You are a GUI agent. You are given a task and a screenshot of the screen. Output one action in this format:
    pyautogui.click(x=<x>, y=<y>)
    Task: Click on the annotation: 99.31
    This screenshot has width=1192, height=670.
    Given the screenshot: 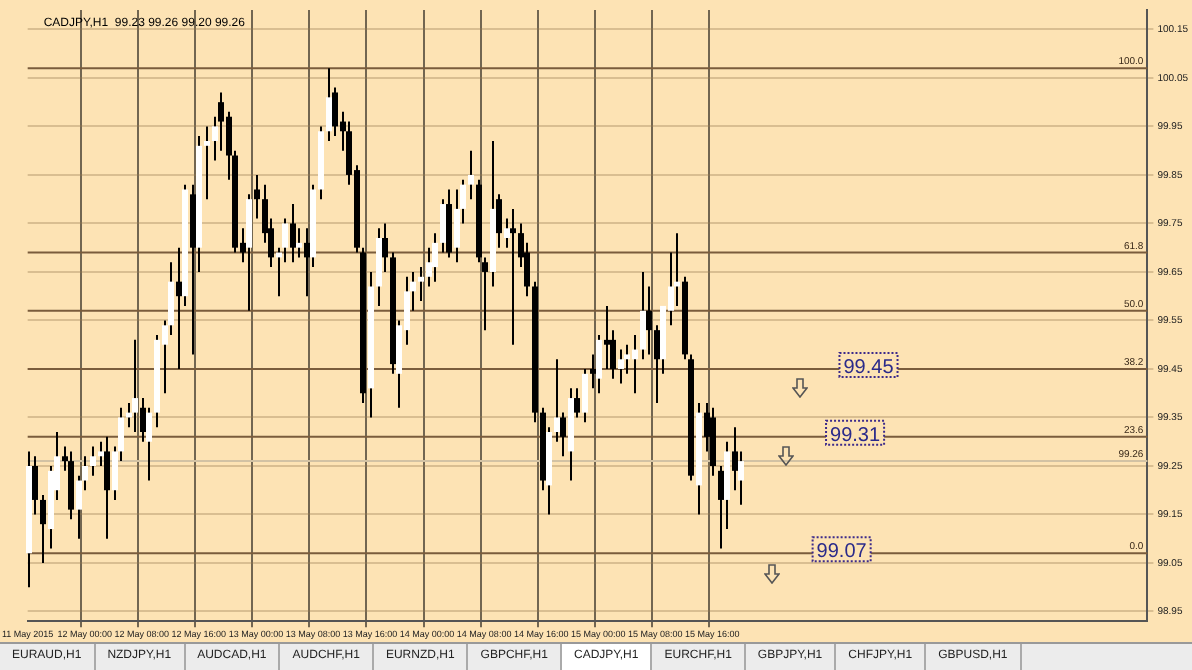 What is the action you would take?
    pyautogui.click(x=855, y=435)
    